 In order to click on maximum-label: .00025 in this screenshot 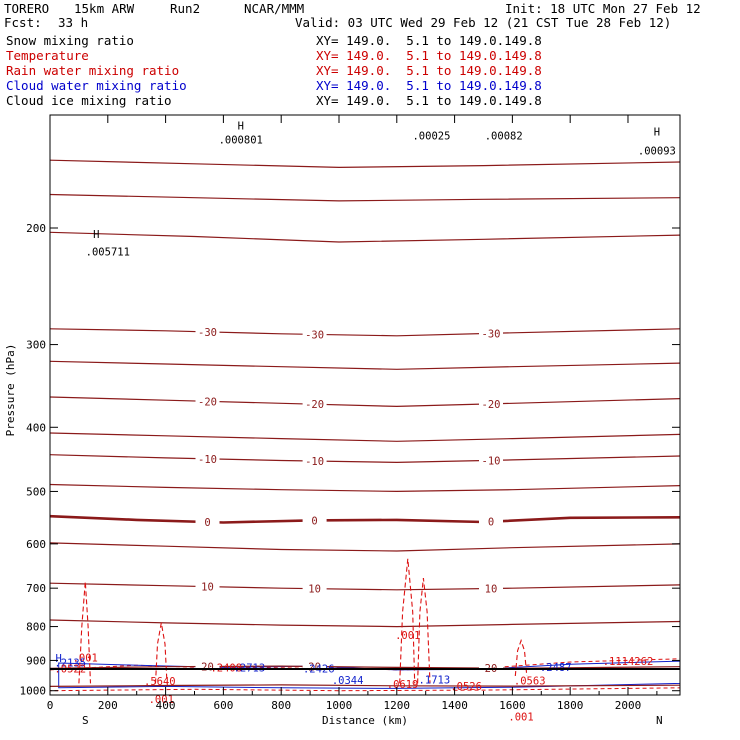, I will do `click(431, 136)`.